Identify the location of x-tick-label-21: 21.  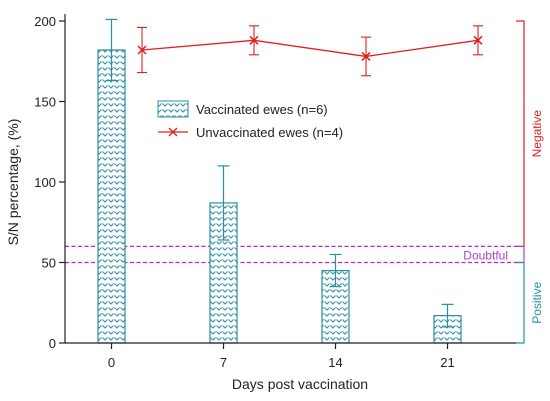
(447, 362).